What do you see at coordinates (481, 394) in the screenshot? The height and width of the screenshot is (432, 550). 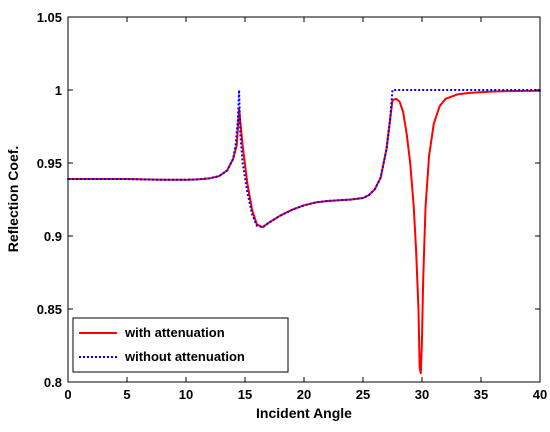 I see `x-tick-label: 35` at bounding box center [481, 394].